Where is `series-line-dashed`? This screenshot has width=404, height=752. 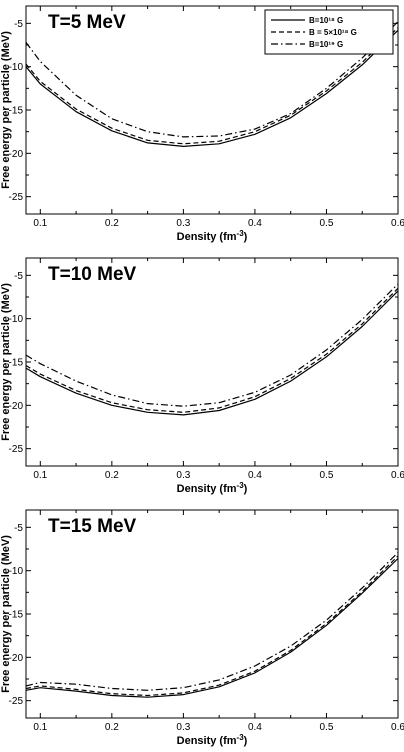 series-line-dashed is located at coordinates (212, 86).